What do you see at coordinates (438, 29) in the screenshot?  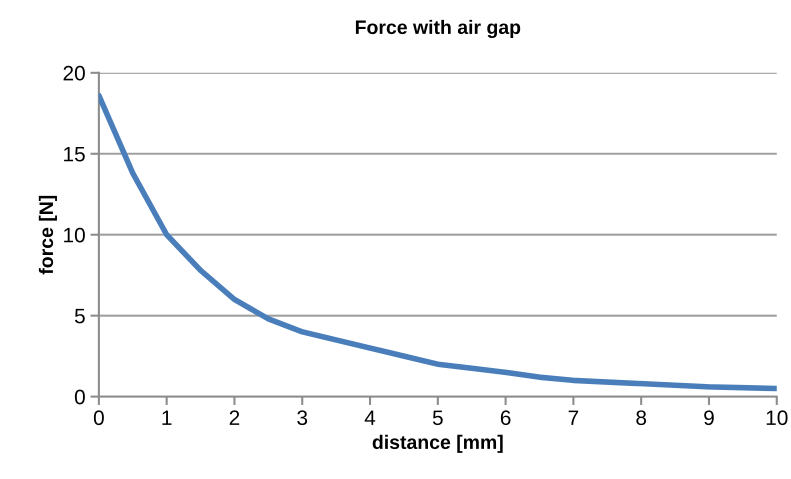 I see `chart-title: Force with air gap` at bounding box center [438, 29].